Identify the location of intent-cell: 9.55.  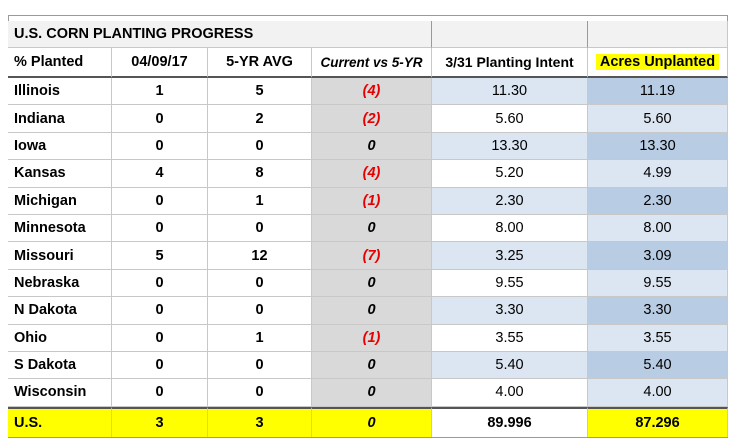
(510, 283).